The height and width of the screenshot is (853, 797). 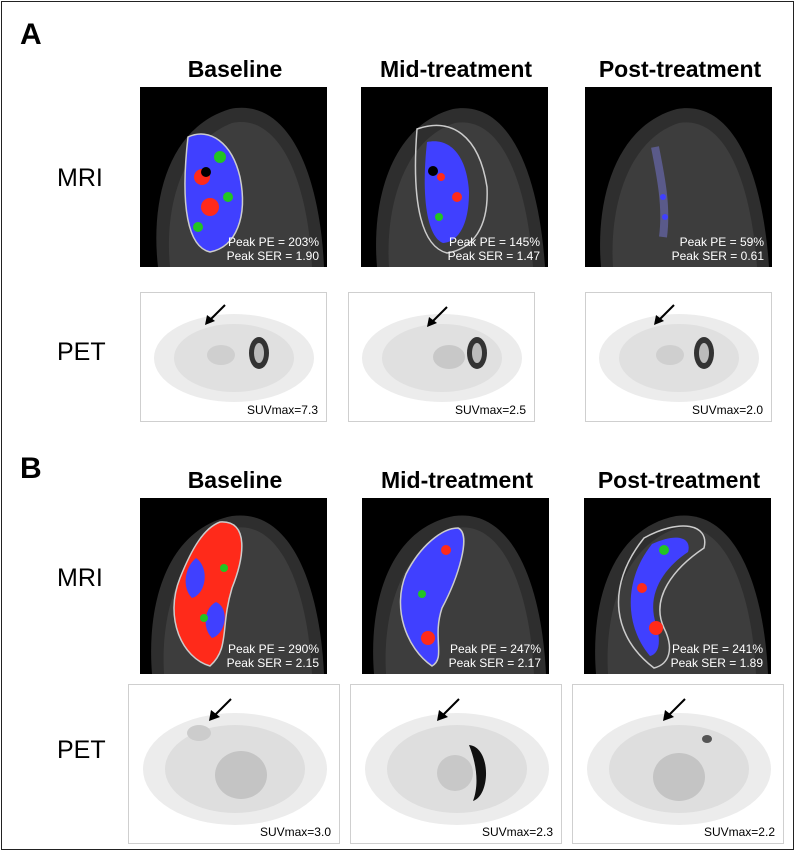 I want to click on panel-a-pet-mid: SUVmax=2.5, so click(x=441, y=357).